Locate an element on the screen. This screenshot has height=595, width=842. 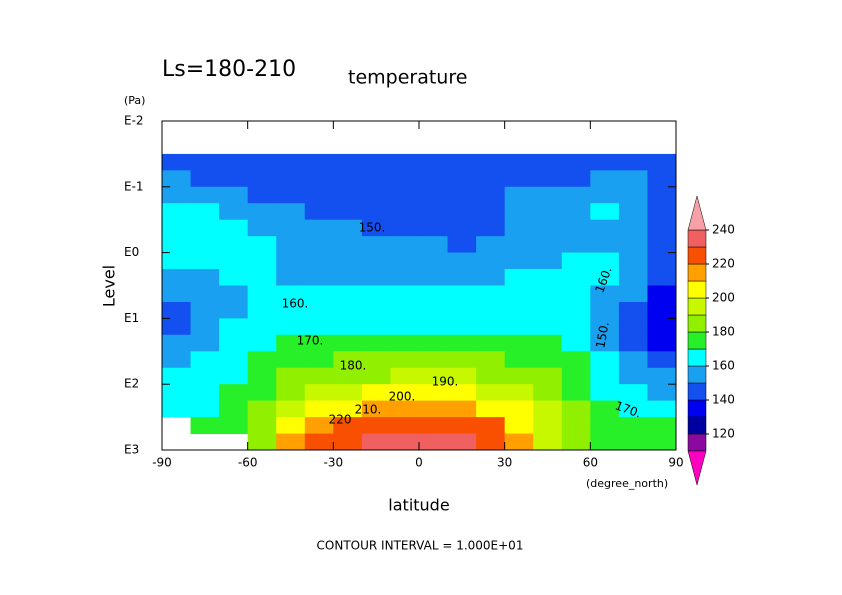
y-tick-label: E0 is located at coordinates (131, 252).